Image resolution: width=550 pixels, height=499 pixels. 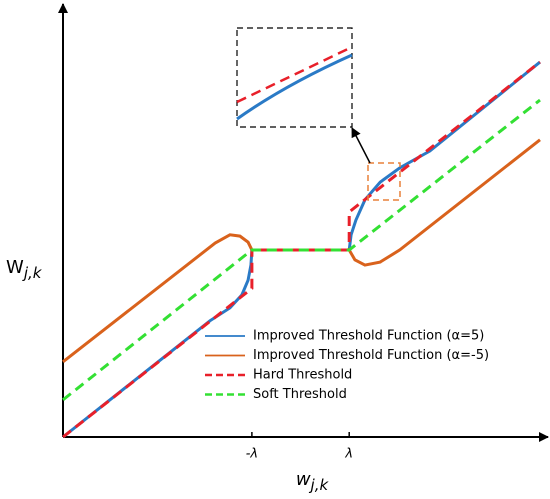 What do you see at coordinates (294, 74) in the screenshot?
I see `inset-hard-line` at bounding box center [294, 74].